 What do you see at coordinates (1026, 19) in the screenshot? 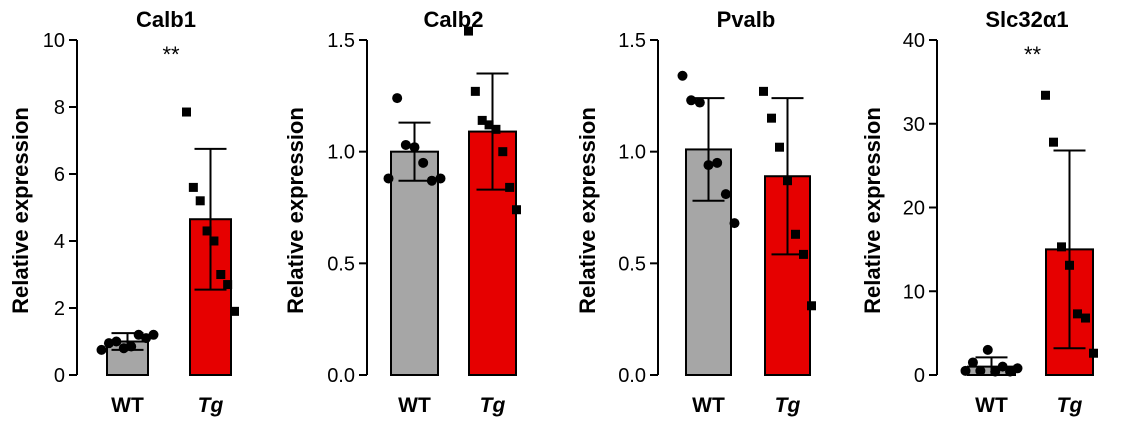
I see `chart-title: Slc32α1` at bounding box center [1026, 19].